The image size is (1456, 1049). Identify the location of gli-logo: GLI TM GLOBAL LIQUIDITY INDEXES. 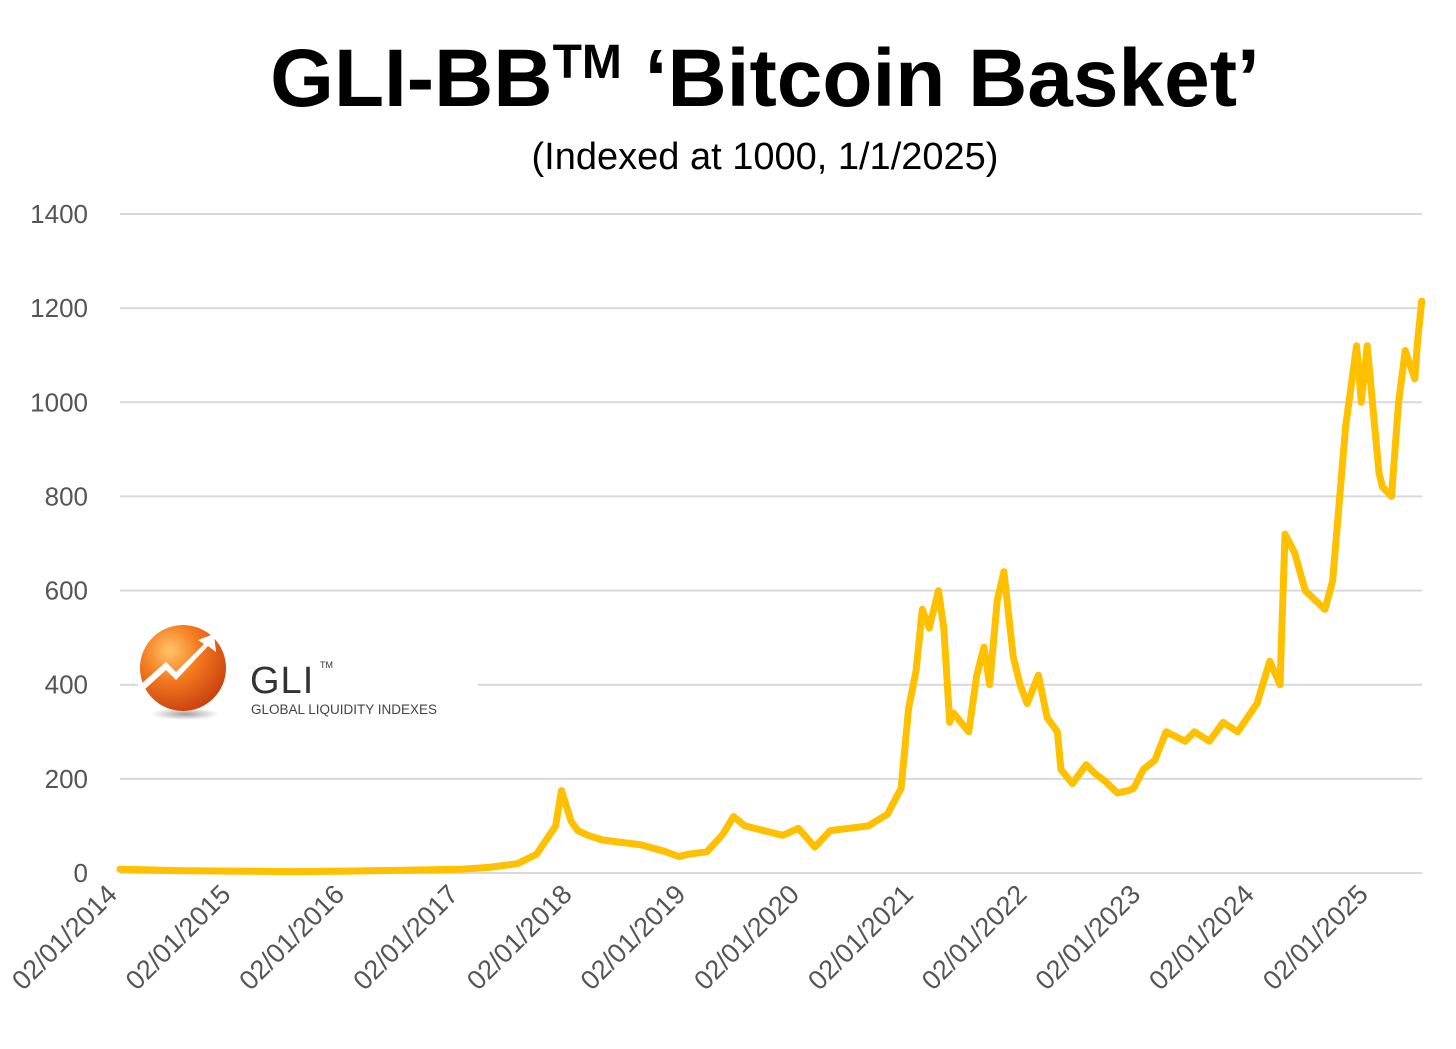
(308, 672).